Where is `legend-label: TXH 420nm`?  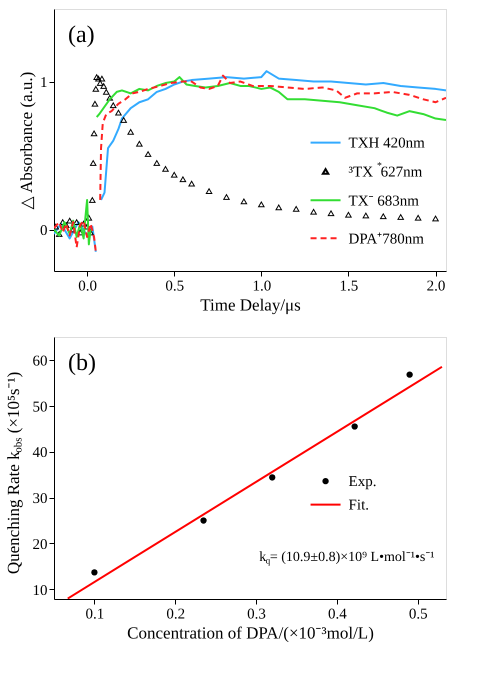 legend-label: TXH 420nm is located at coordinates (387, 144).